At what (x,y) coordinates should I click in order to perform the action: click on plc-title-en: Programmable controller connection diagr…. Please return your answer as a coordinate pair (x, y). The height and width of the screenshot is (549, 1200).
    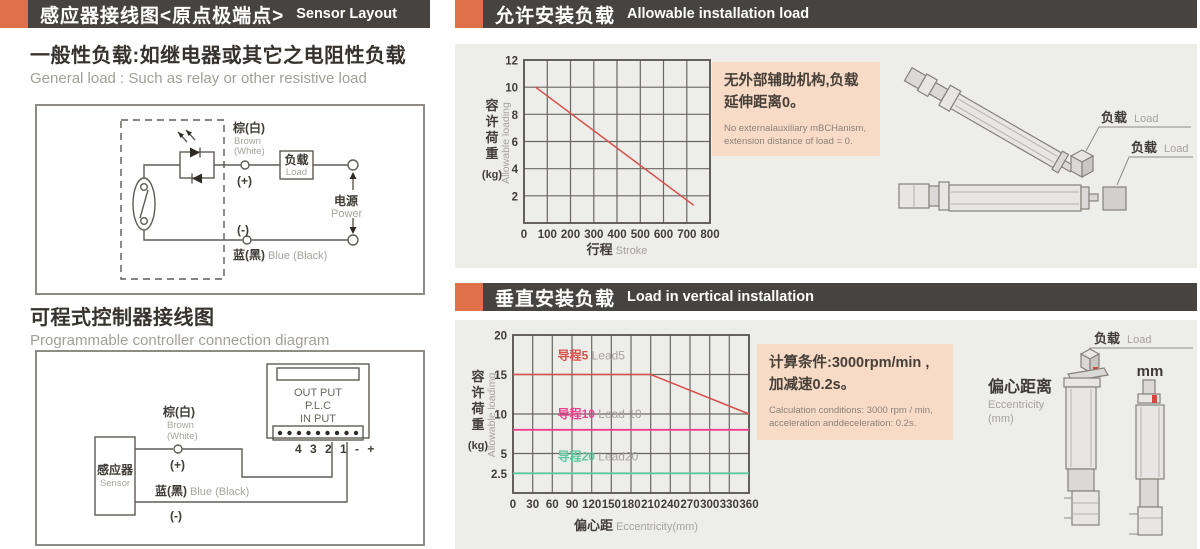
    Looking at the image, I should click on (180, 340).